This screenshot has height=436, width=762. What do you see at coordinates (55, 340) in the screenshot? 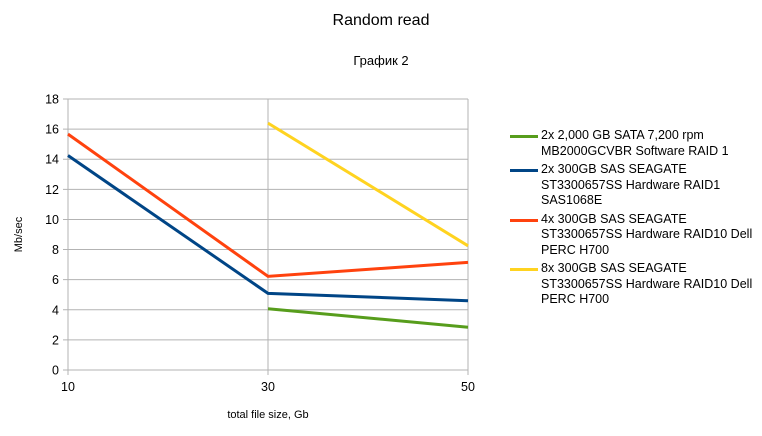
I see `y-tick-label: 2` at bounding box center [55, 340].